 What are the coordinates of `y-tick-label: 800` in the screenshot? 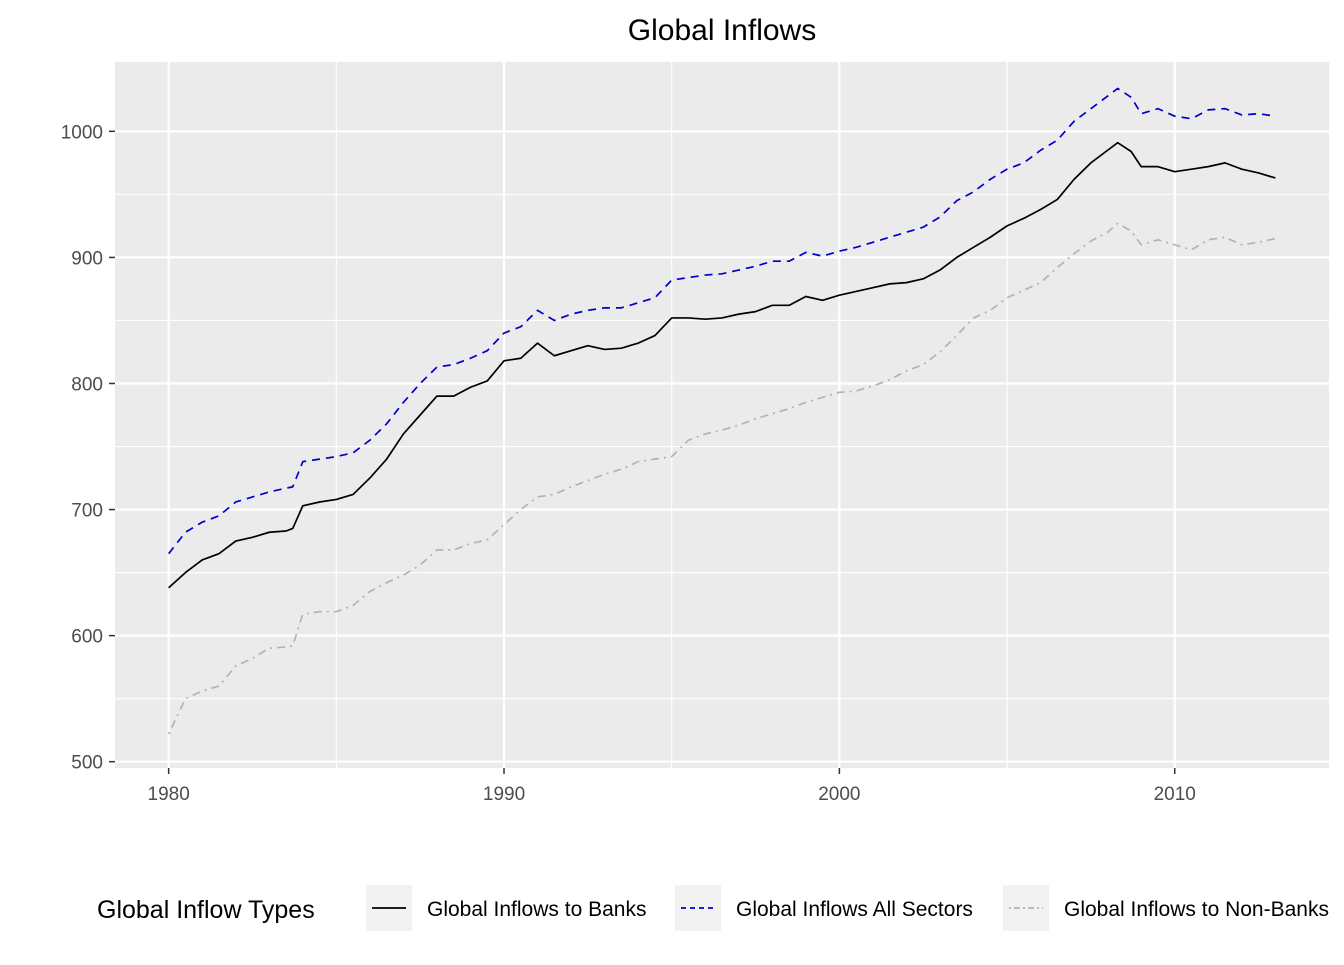 It's located at (87, 384).